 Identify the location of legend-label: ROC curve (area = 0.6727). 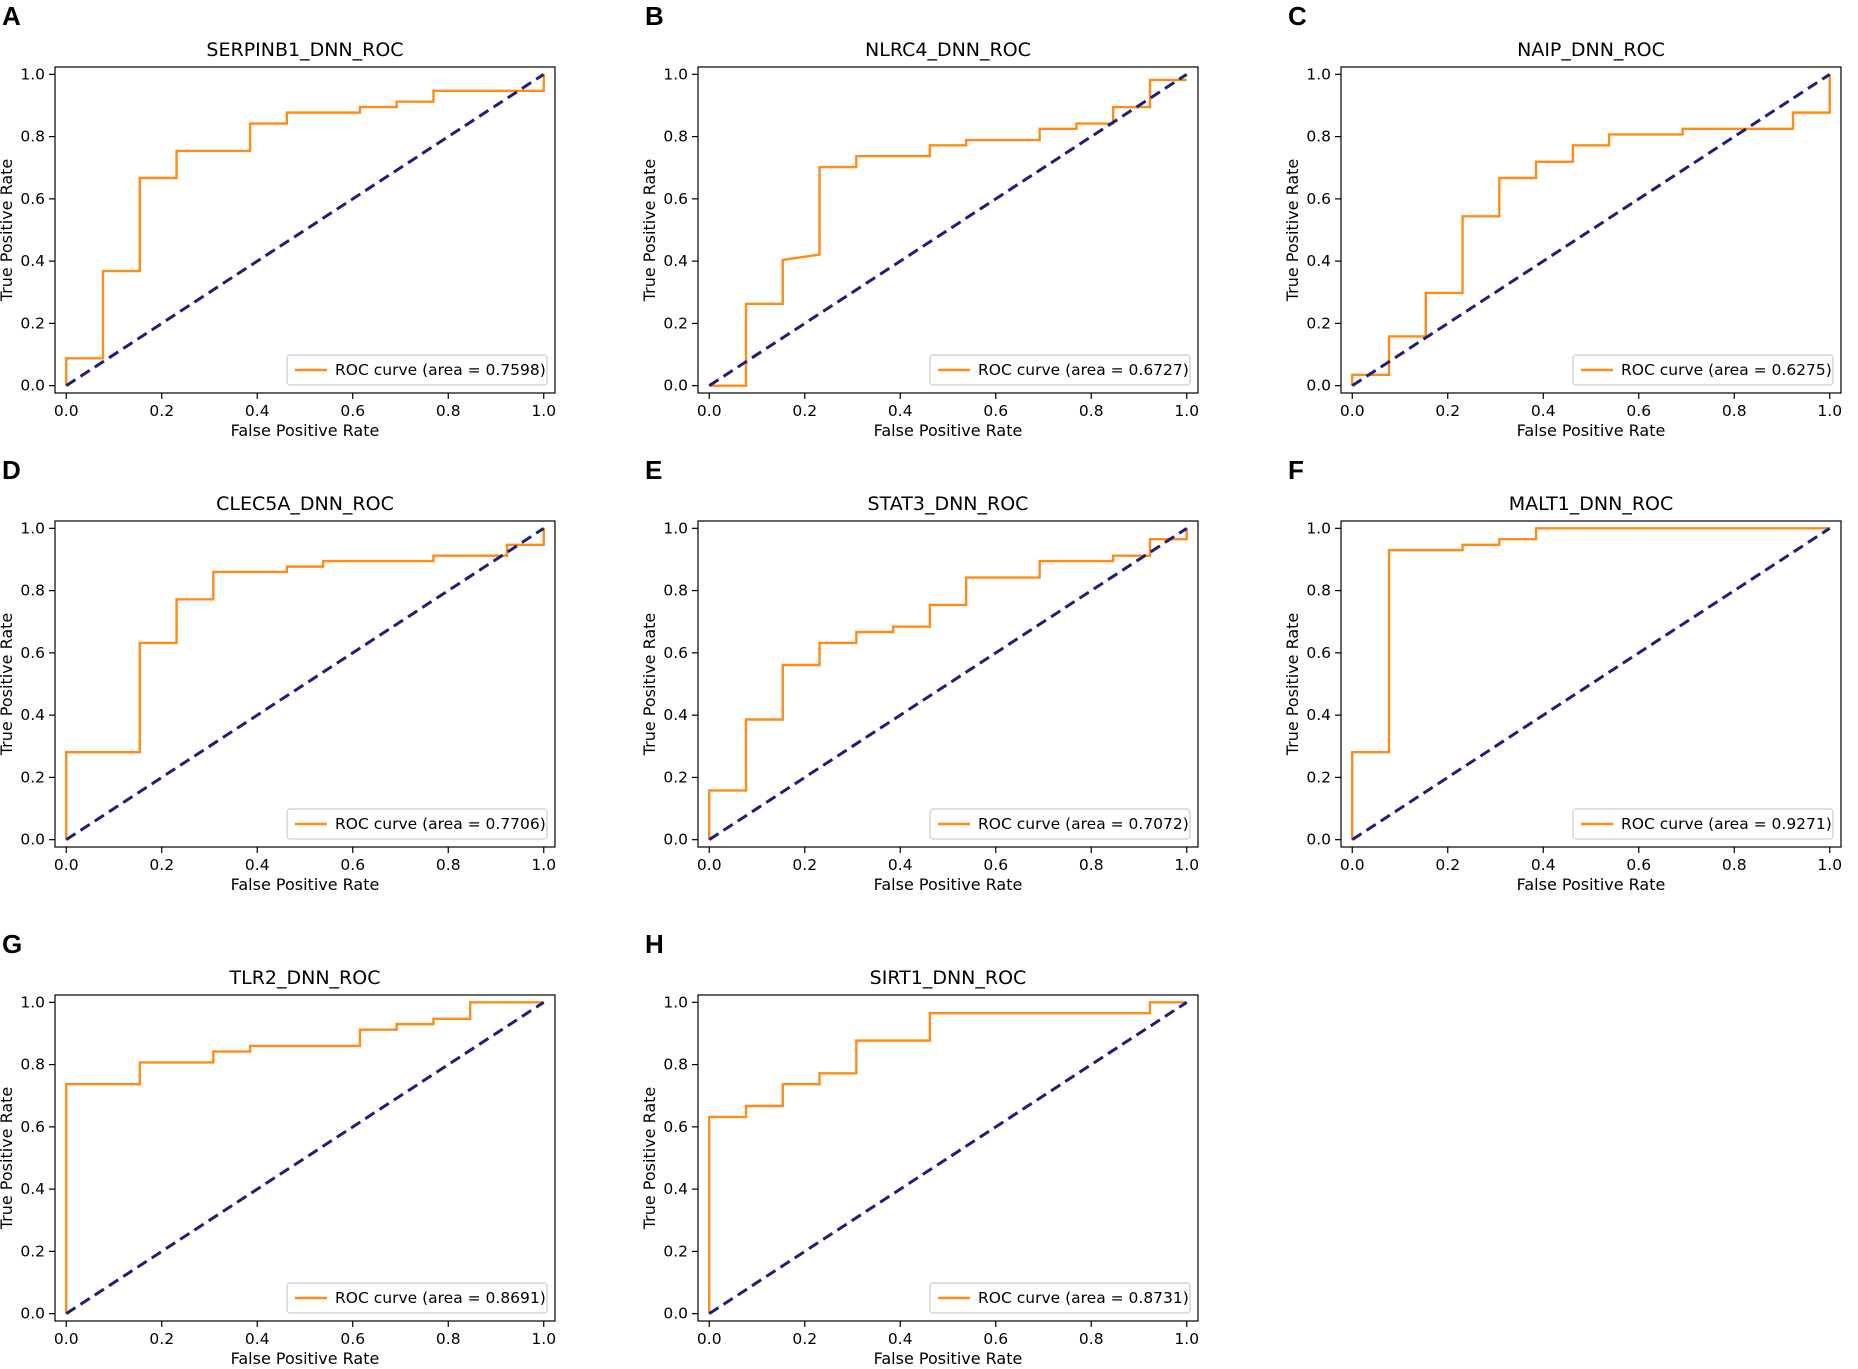
(1083, 370).